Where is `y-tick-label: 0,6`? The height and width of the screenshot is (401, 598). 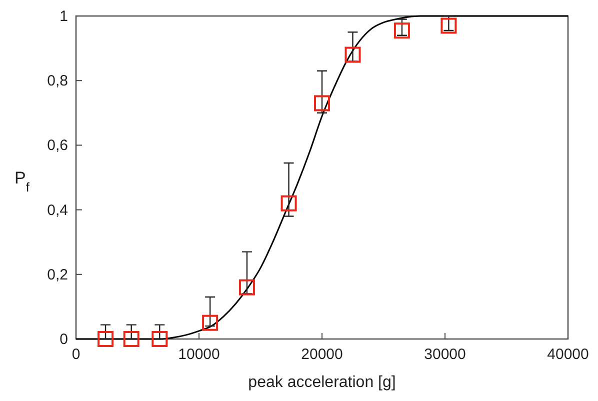 y-tick-label: 0,6 is located at coordinates (57, 145).